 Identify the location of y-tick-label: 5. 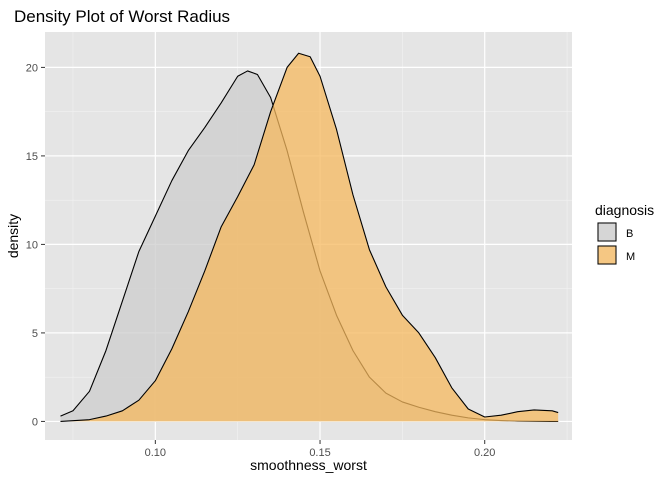
(35, 334).